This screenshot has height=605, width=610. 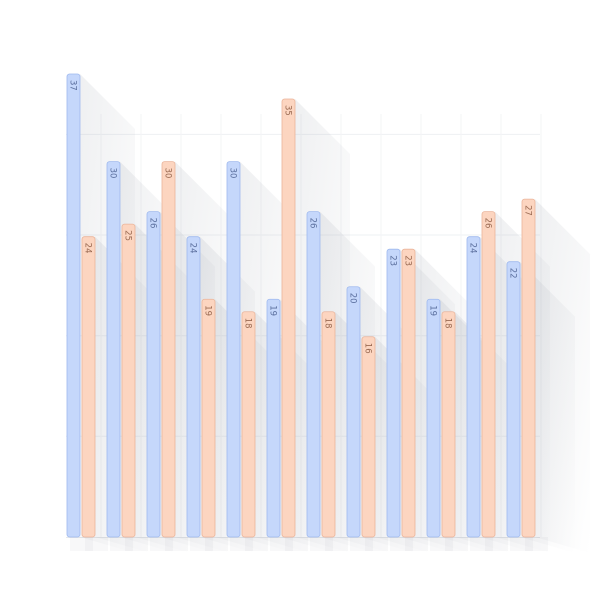 What do you see at coordinates (513, 273) in the screenshot?
I see `data-label: 22` at bounding box center [513, 273].